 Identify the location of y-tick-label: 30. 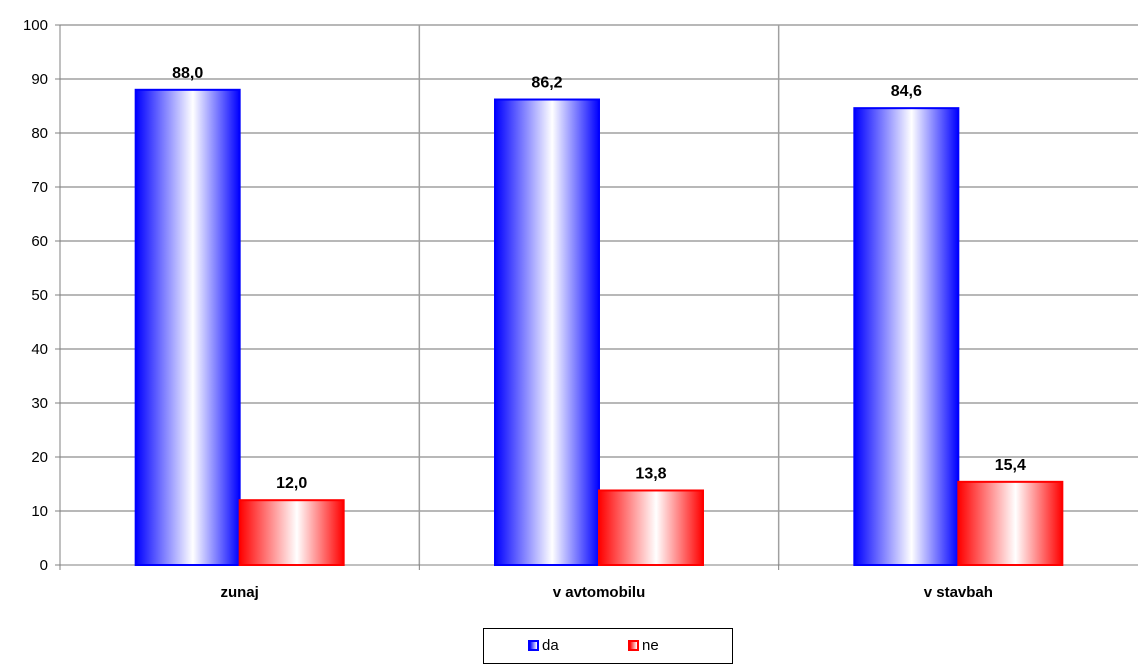
(39, 403).